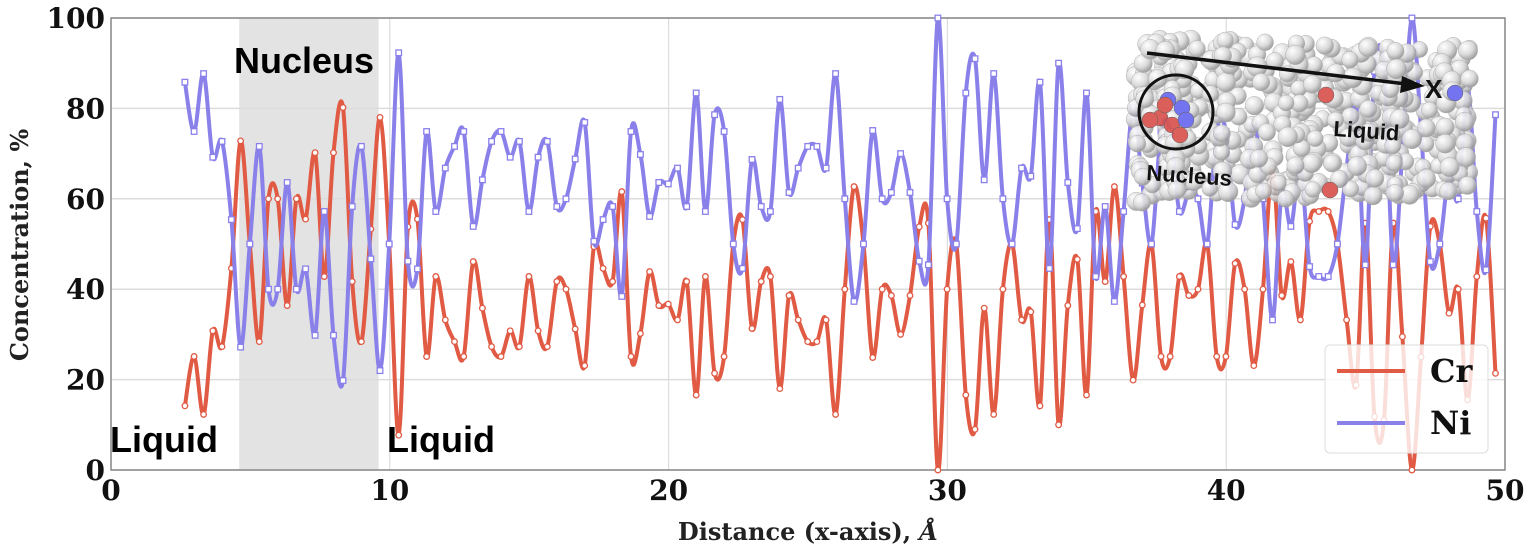 Image resolution: width=1533 pixels, height=555 pixels. What do you see at coordinates (808, 531) in the screenshot?
I see `x-axis-label: Distance (x-axis), Å` at bounding box center [808, 531].